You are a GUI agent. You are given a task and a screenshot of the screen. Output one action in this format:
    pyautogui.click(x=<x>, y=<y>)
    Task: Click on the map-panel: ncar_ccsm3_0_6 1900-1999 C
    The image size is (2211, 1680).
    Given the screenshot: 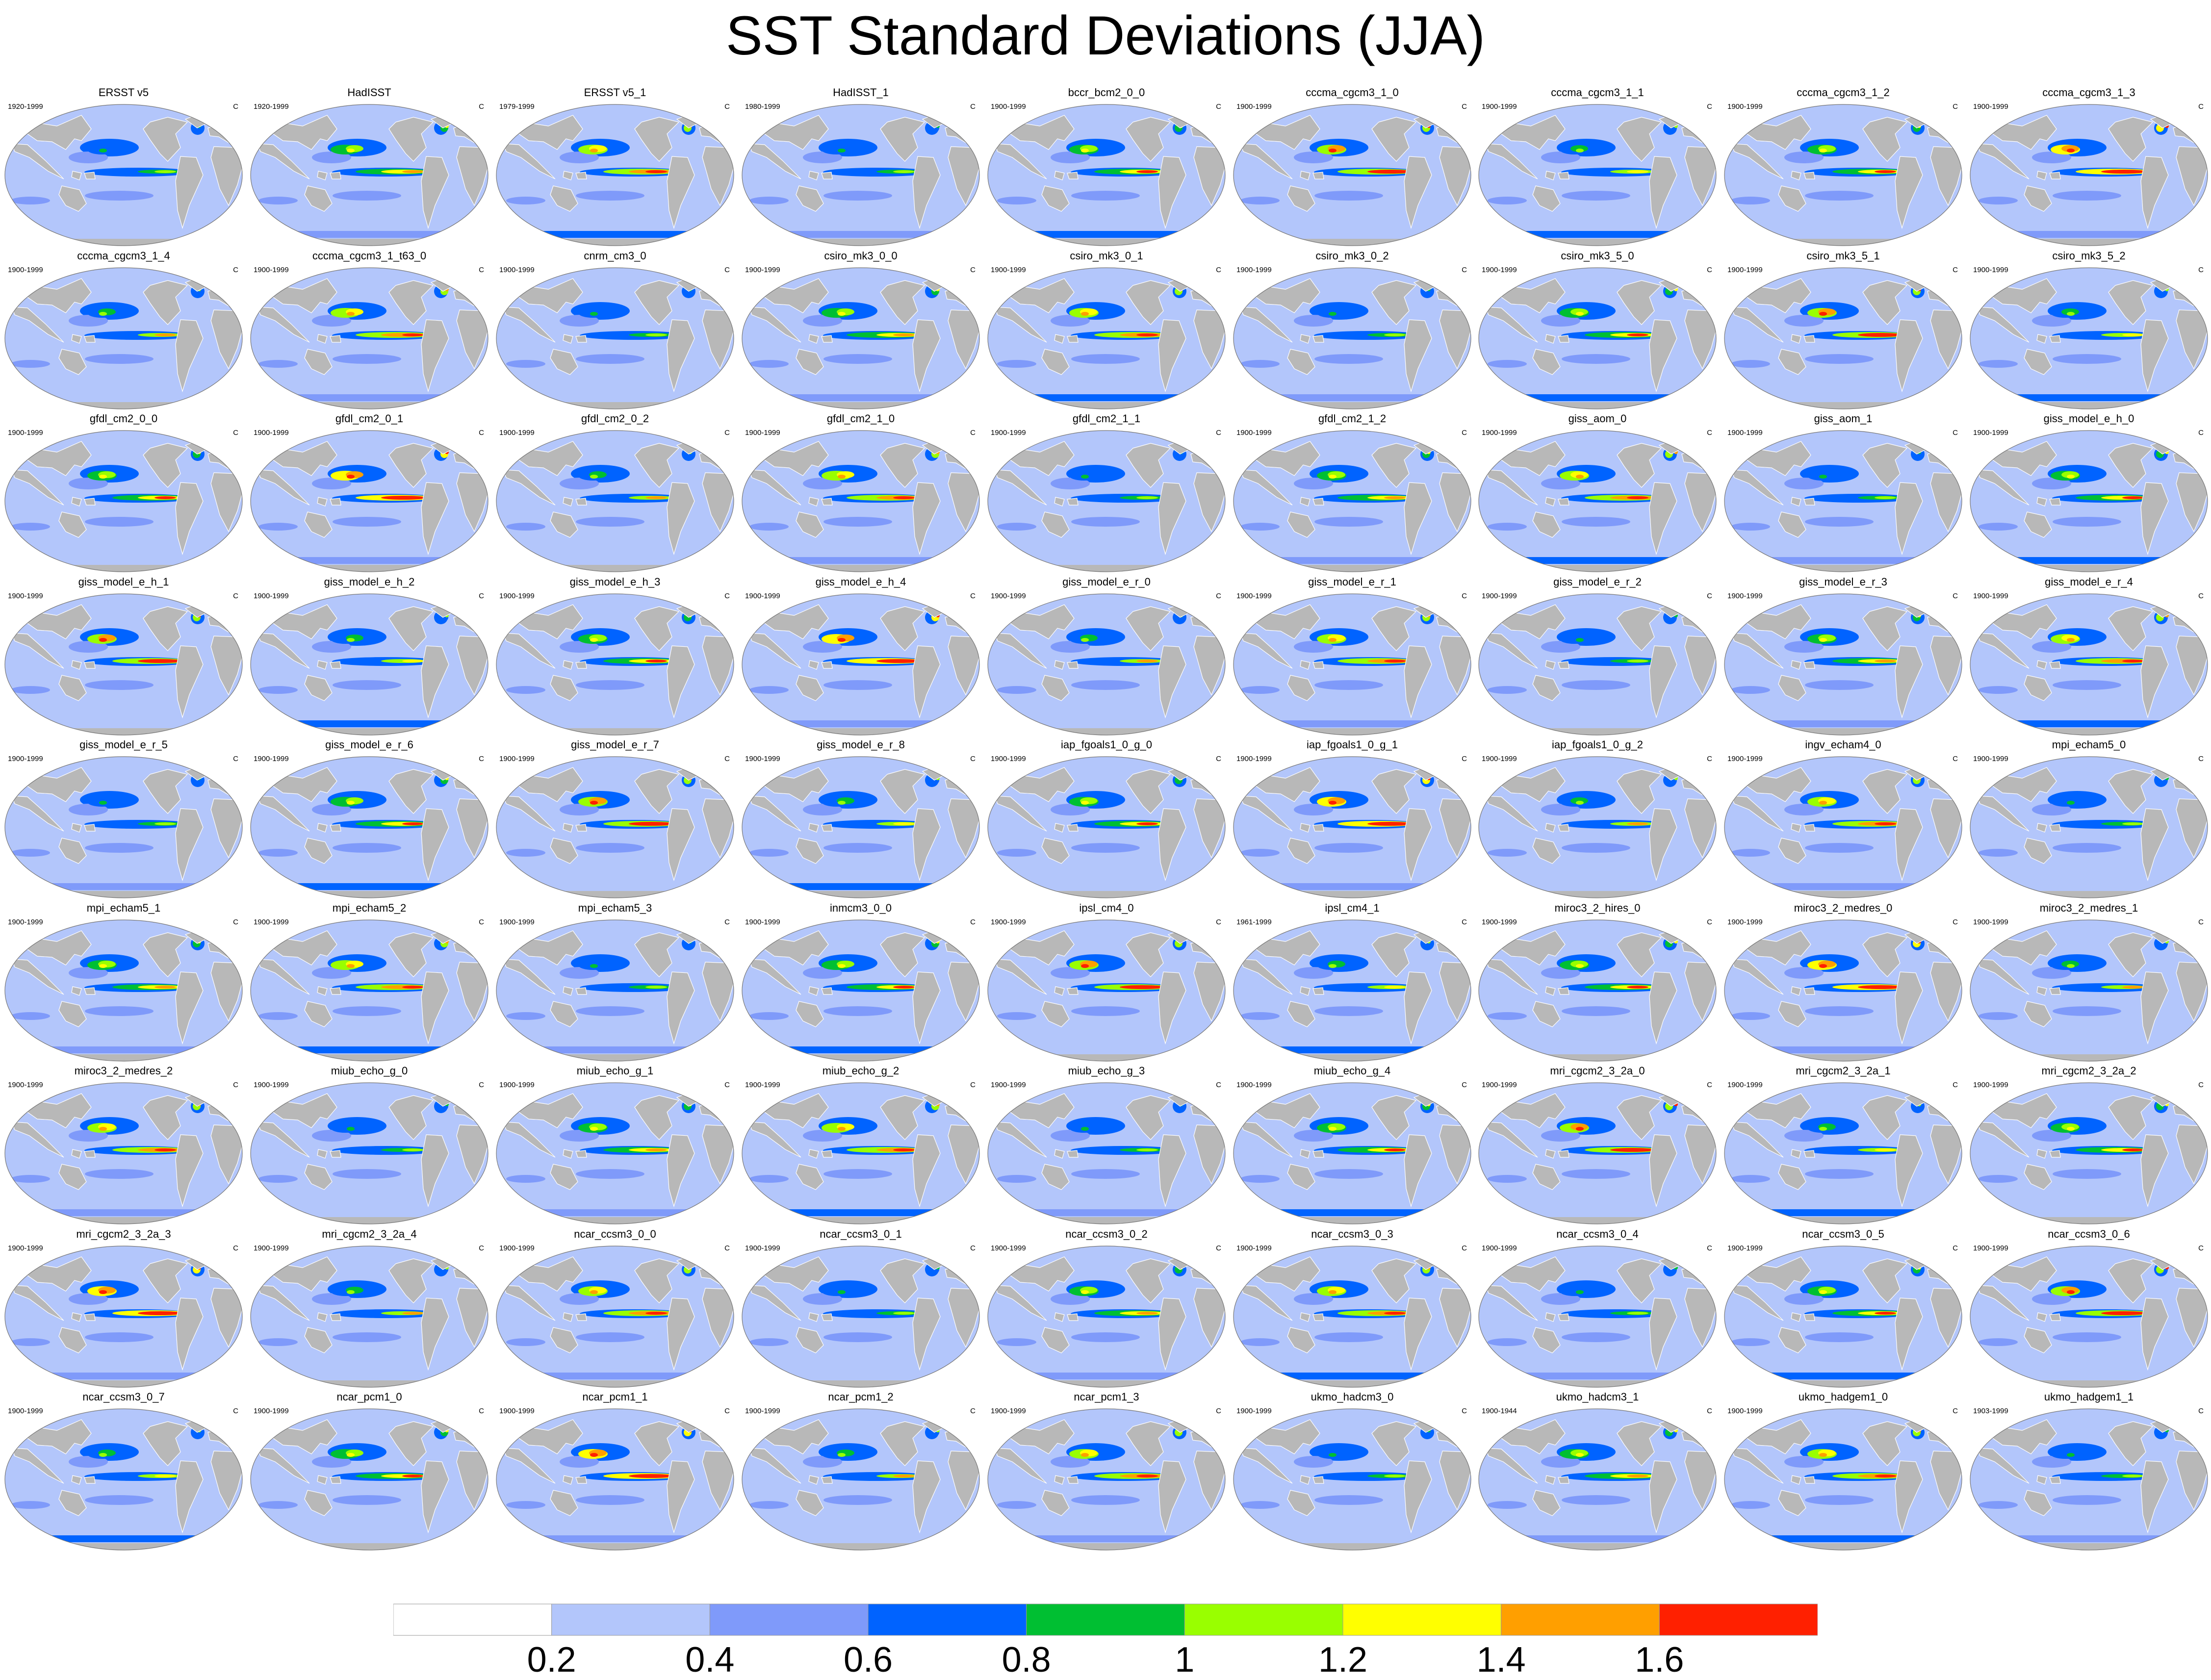 What is the action you would take?
    pyautogui.click(x=2089, y=1308)
    